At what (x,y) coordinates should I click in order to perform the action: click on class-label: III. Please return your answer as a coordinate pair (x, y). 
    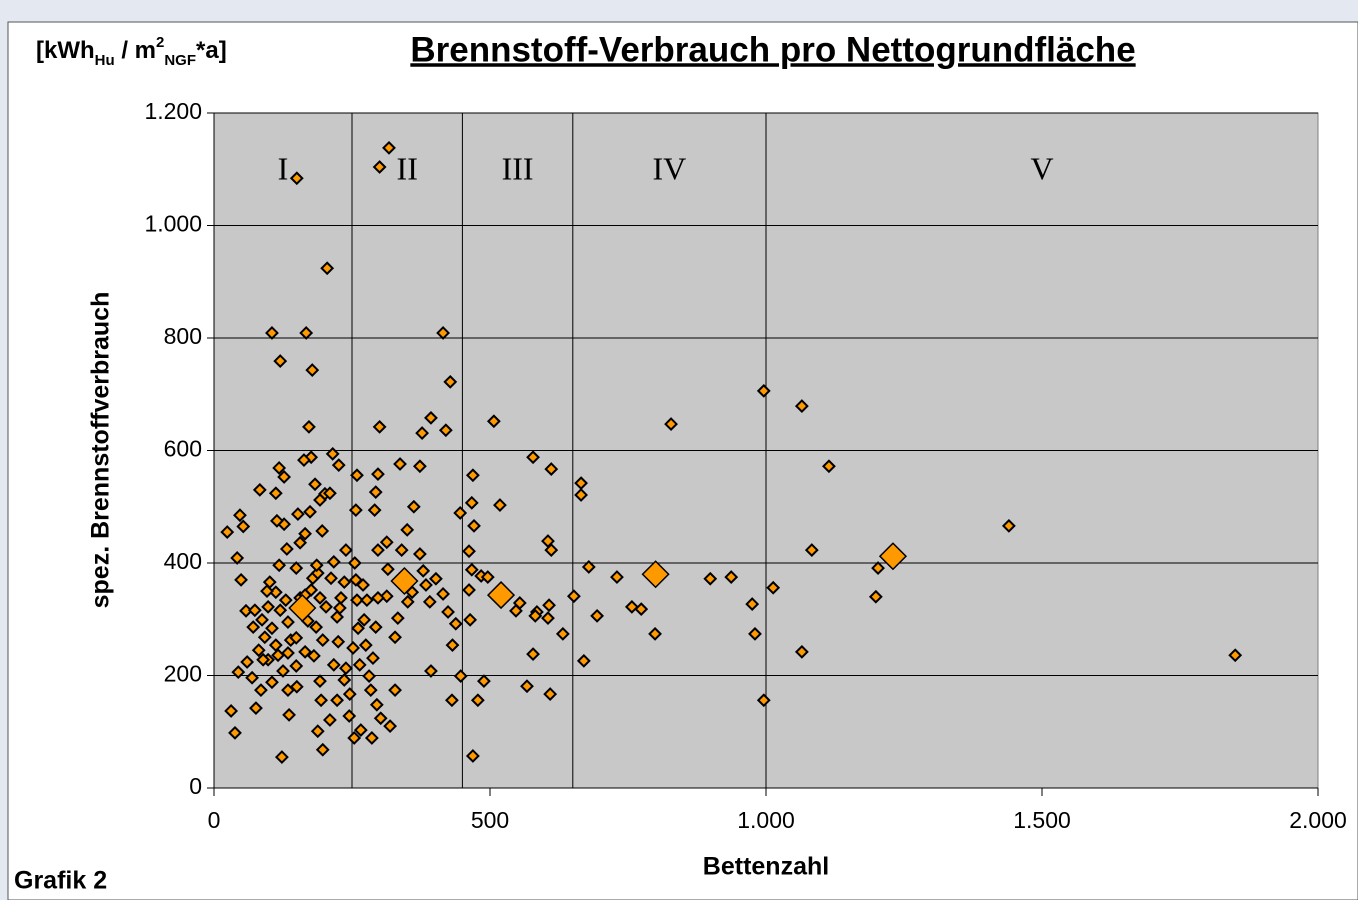
    Looking at the image, I should click on (518, 168).